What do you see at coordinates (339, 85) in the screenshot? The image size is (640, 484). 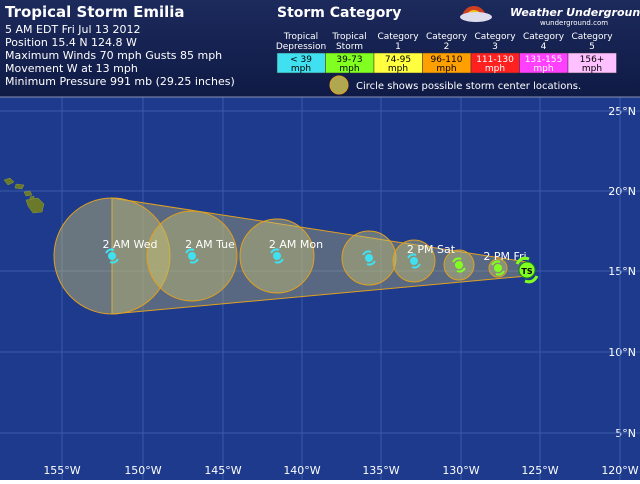 I see `note-circle` at bounding box center [339, 85].